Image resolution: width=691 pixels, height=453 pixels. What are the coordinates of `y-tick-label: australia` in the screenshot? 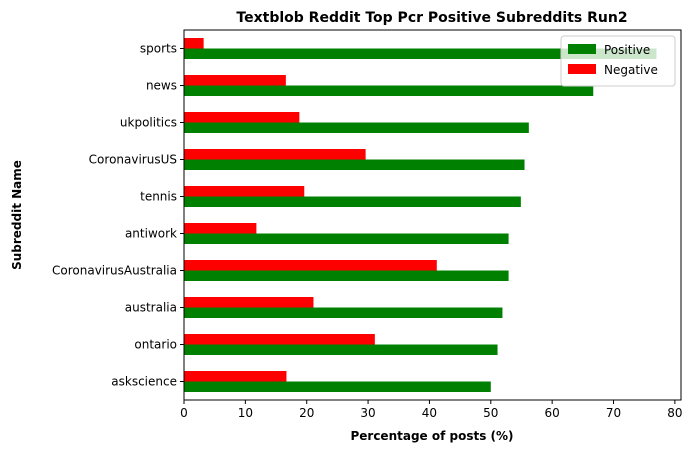 It's located at (151, 308).